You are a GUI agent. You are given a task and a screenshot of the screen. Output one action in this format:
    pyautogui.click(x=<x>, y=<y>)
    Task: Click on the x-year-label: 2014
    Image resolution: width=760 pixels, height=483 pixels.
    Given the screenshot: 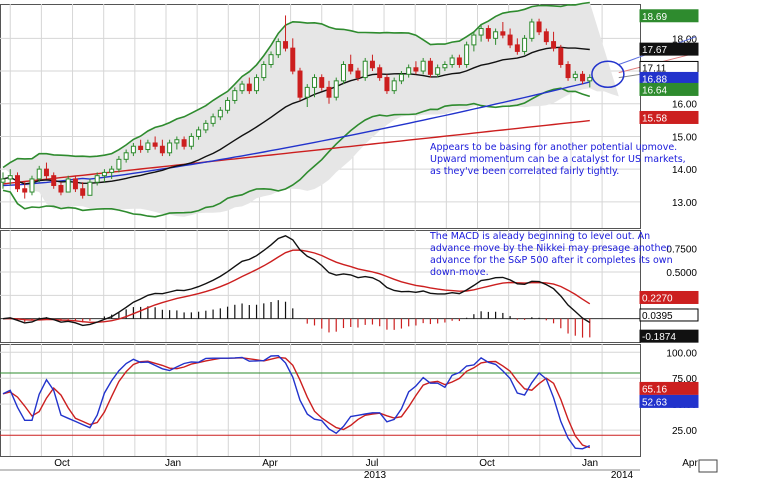 What is the action you would take?
    pyautogui.click(x=622, y=475)
    